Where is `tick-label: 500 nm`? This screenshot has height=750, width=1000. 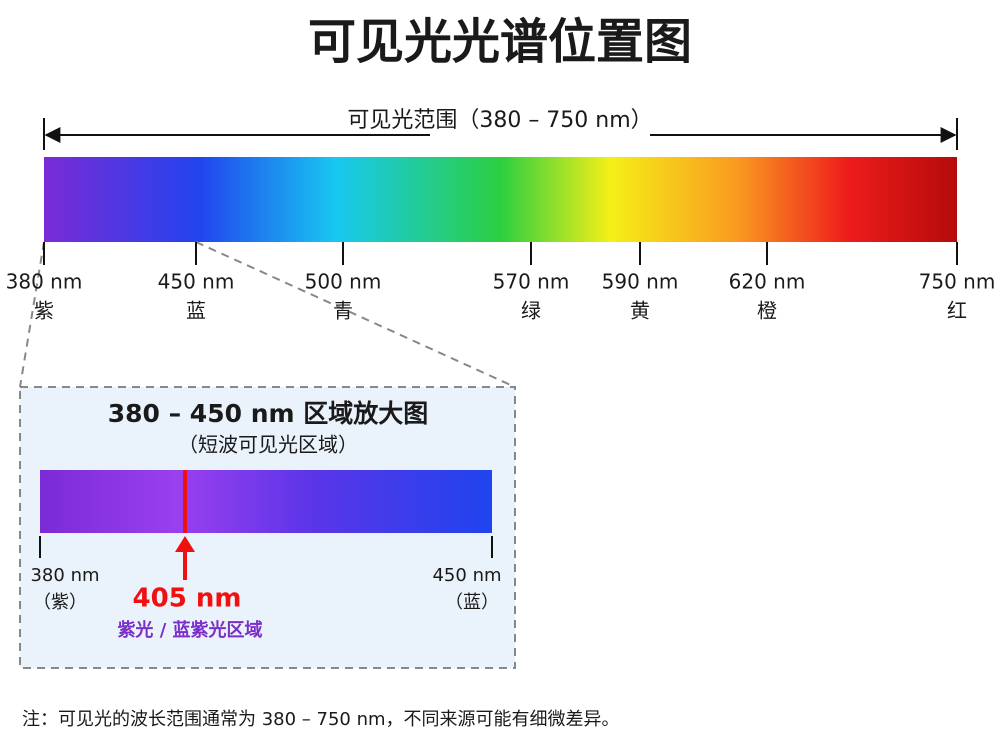
tick-label: 500 nm is located at coordinates (343, 282).